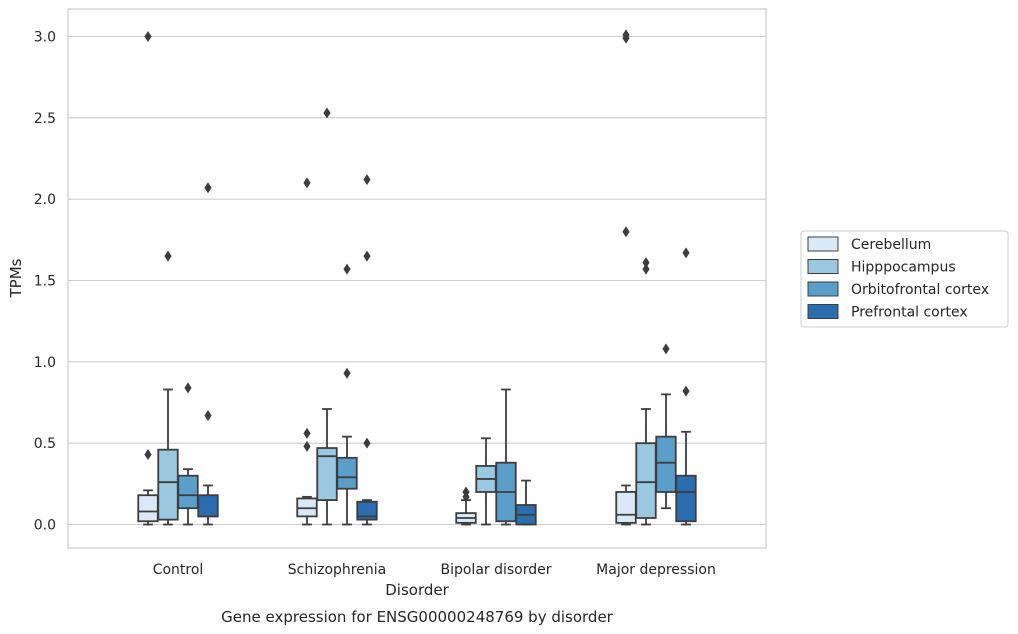  I want to click on legend-frame, so click(904, 279).